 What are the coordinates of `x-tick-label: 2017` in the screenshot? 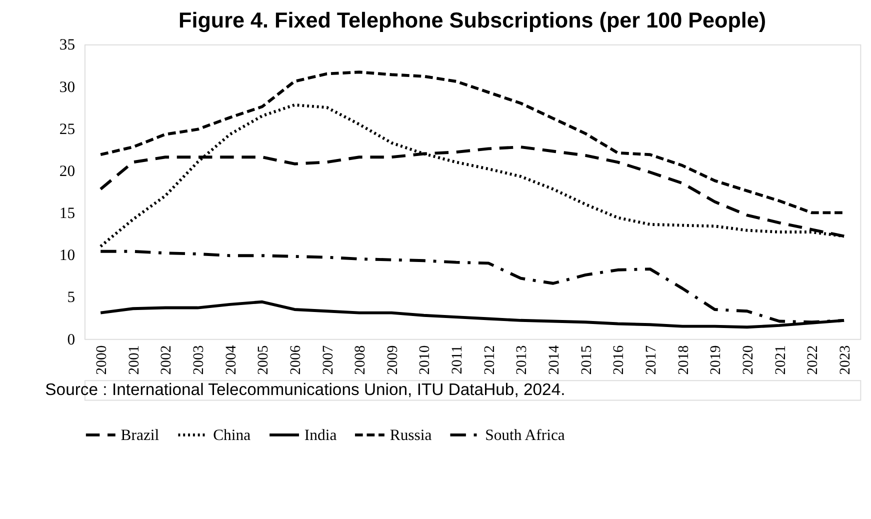 It's located at (652, 360).